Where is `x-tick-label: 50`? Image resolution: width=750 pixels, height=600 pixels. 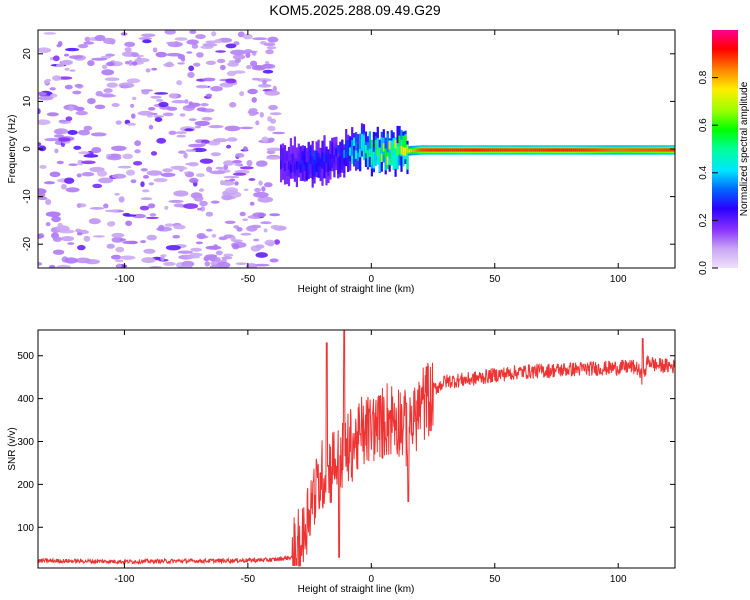 x-tick-label: 50 is located at coordinates (495, 279).